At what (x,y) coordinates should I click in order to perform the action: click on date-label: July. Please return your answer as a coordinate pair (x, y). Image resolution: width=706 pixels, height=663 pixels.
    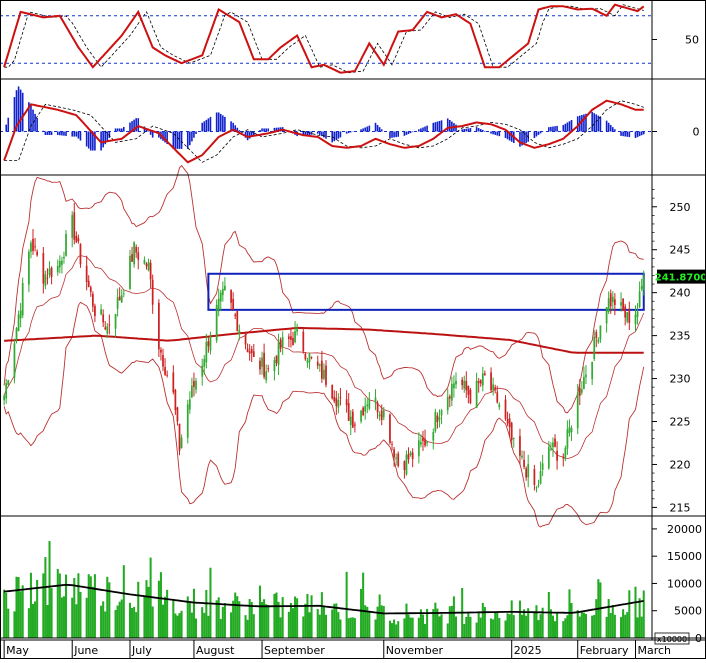
    Looking at the image, I should click on (141, 650).